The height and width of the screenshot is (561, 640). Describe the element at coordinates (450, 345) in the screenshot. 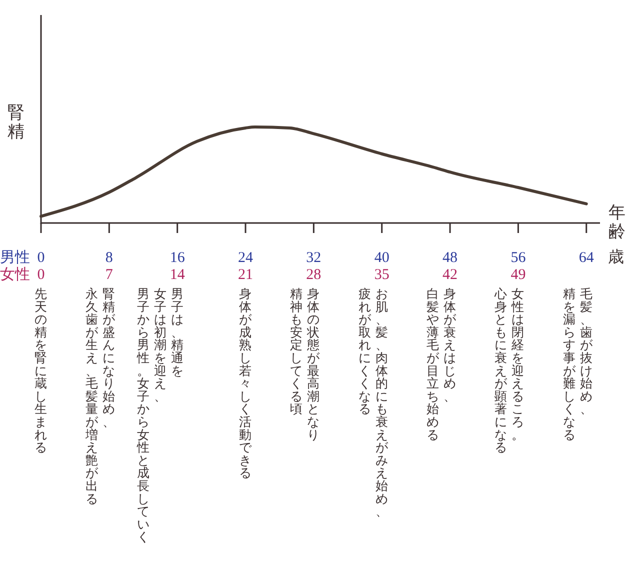

I see `text: 身体が衰えはじめ、` at that location.